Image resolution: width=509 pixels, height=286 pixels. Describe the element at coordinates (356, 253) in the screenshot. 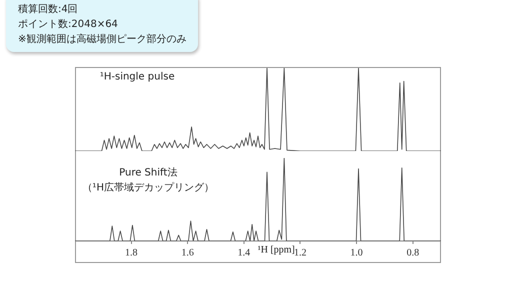

I see `x-tick-label: 1.0` at that location.